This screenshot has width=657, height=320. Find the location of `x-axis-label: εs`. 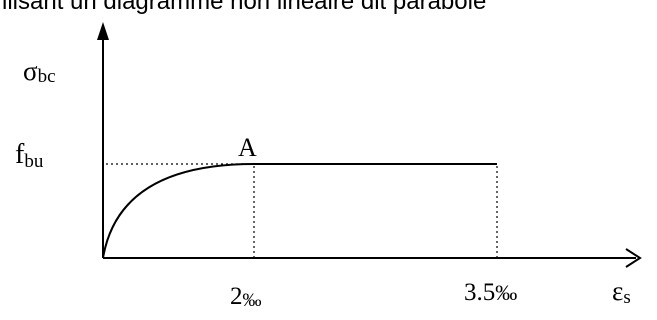

x-axis-label: εs is located at coordinates (621, 292).